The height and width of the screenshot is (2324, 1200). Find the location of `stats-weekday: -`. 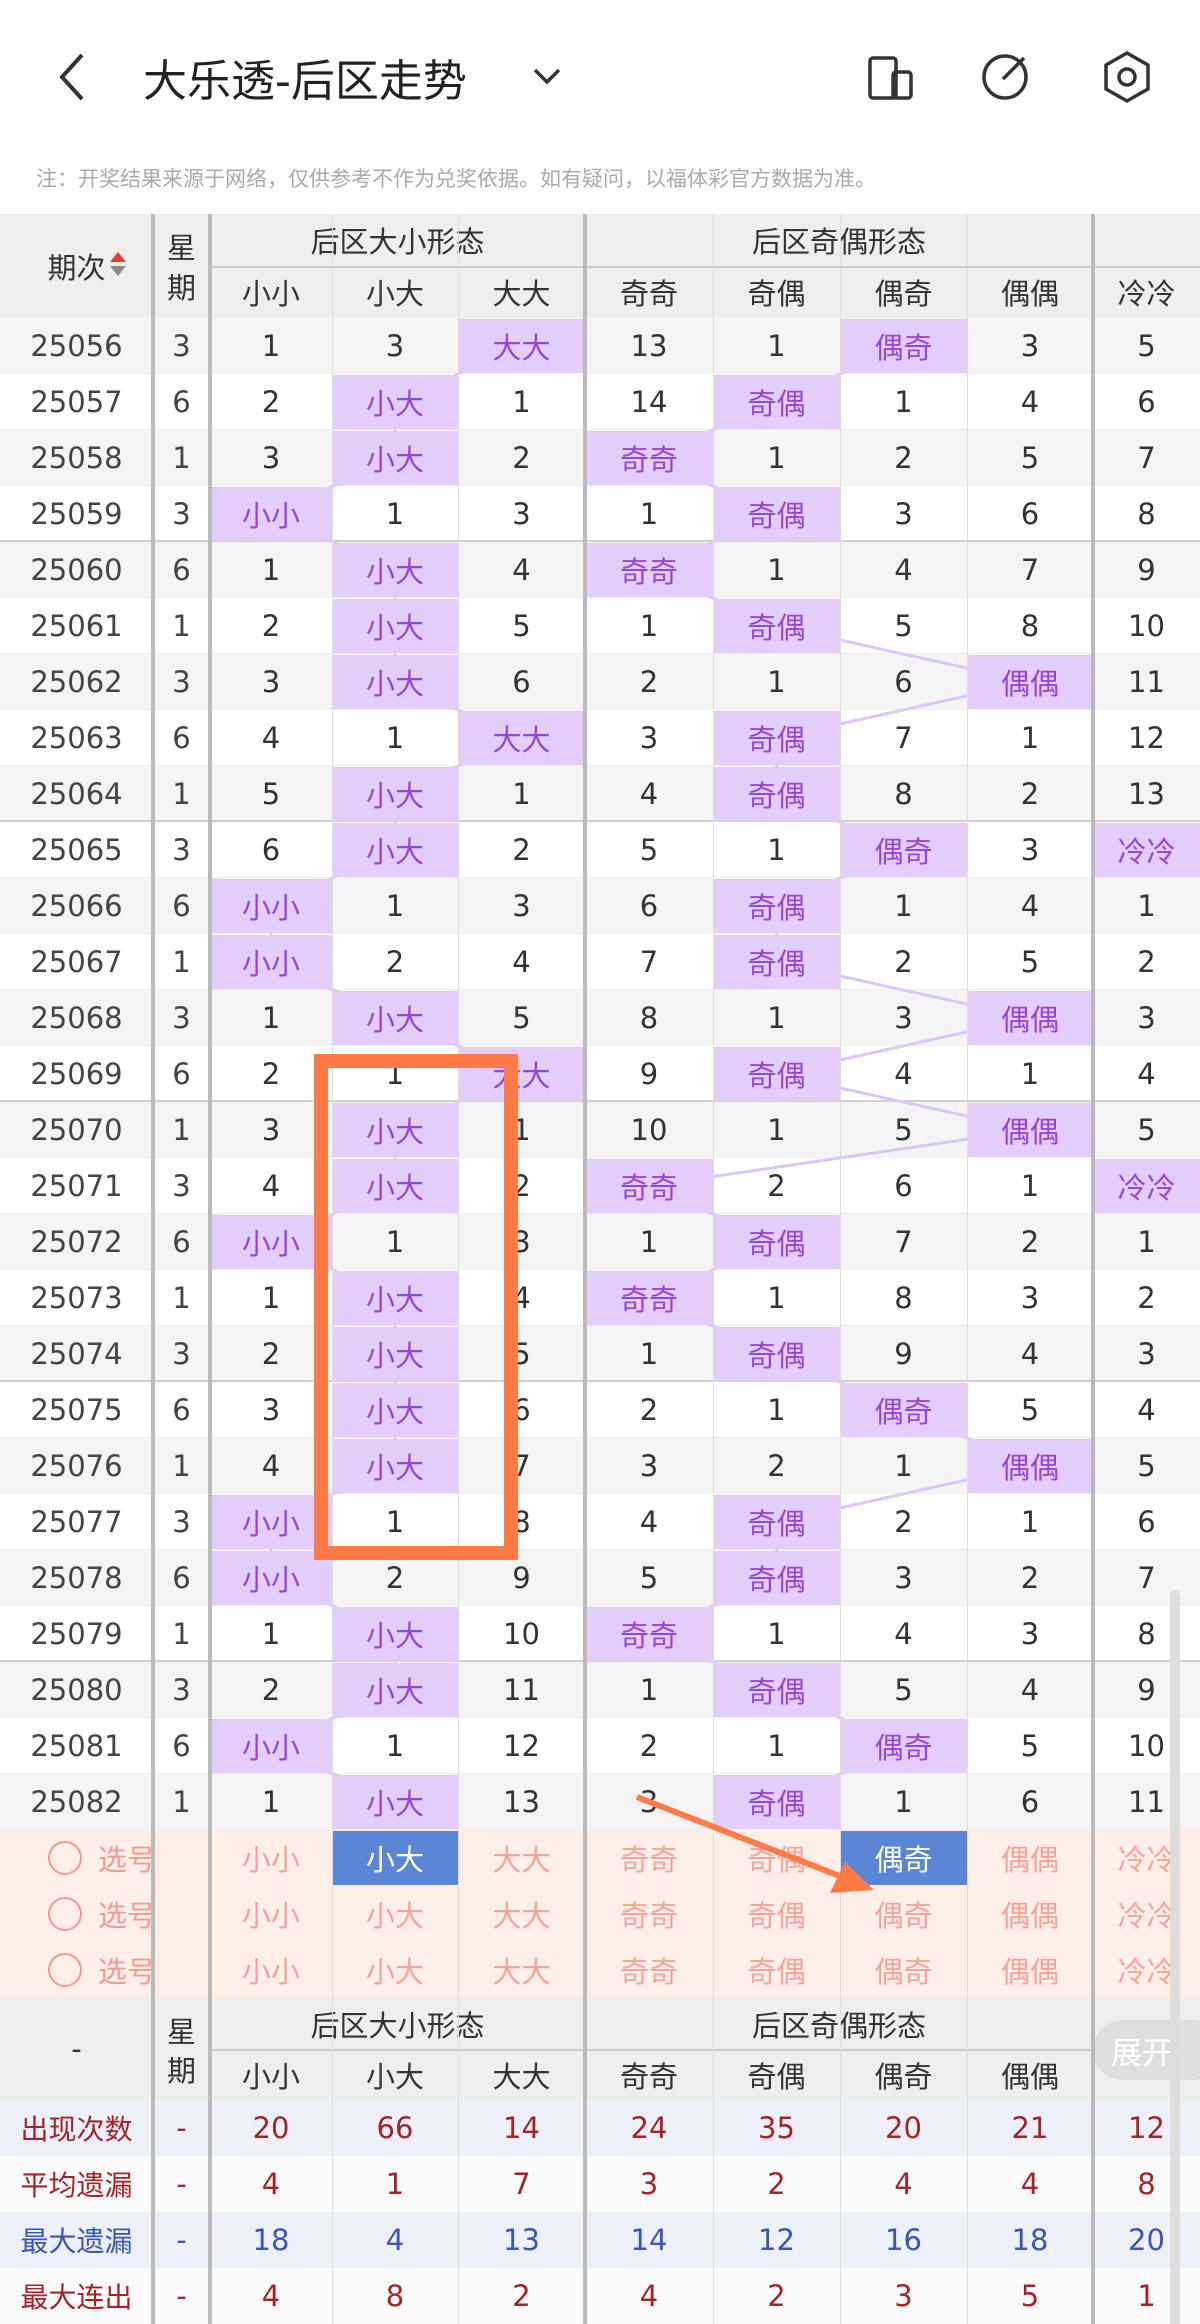

stats-weekday: - is located at coordinates (181, 2240).